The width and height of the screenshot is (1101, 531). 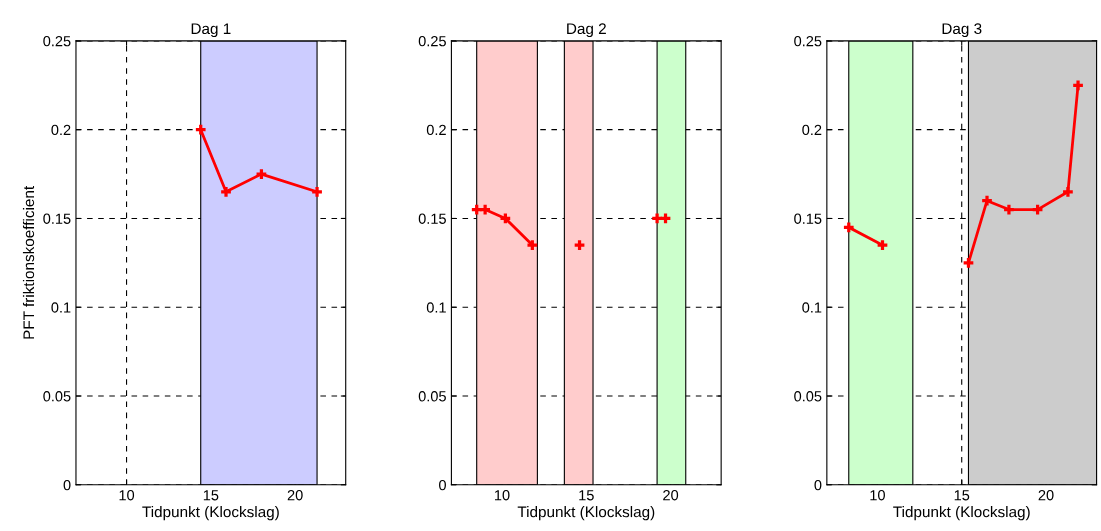 I want to click on y-axis-title: PFT friktionskoefficient, so click(x=28, y=262).